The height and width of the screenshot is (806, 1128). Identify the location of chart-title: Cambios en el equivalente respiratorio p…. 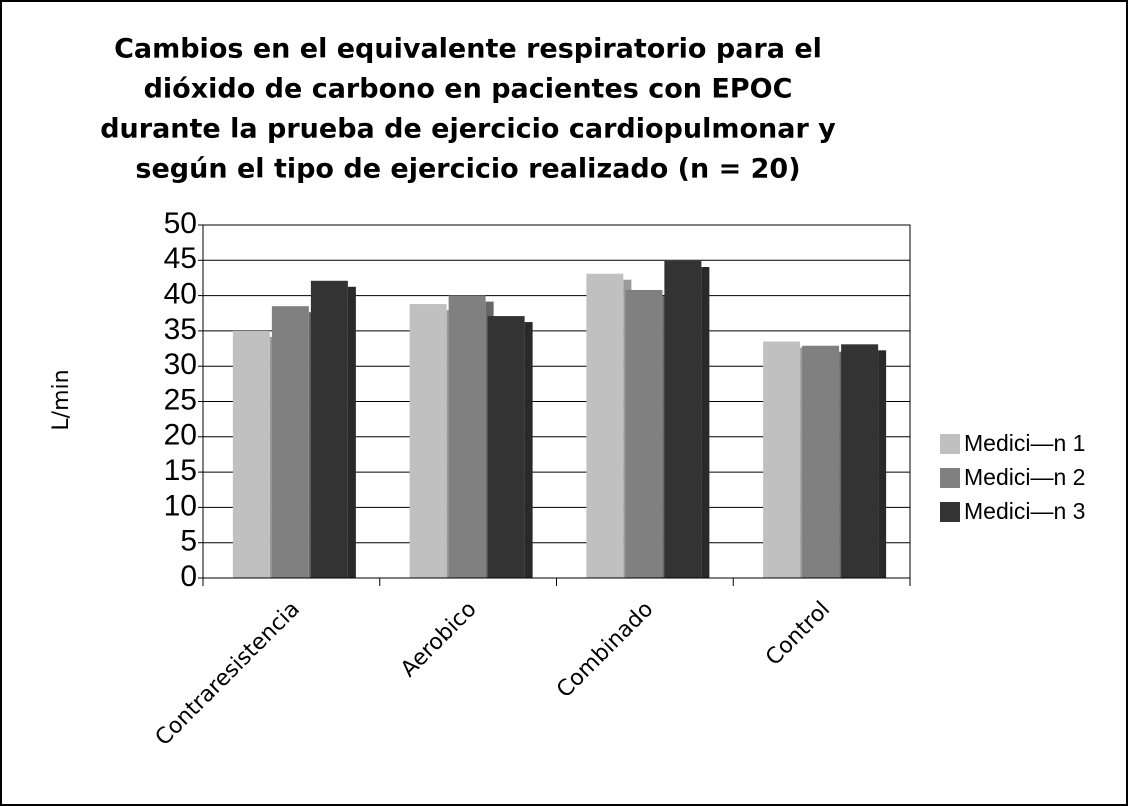
(468, 49).